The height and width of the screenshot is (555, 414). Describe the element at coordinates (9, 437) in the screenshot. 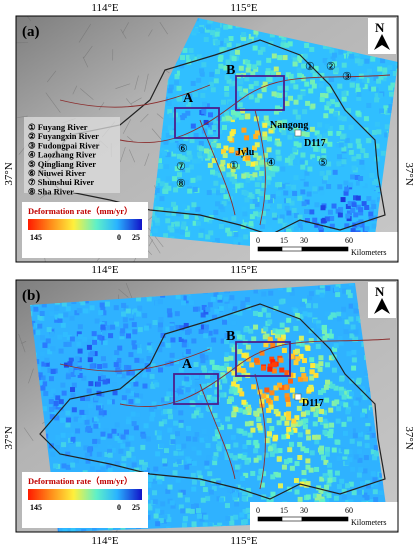

I see `lat-label: 37°N` at that location.